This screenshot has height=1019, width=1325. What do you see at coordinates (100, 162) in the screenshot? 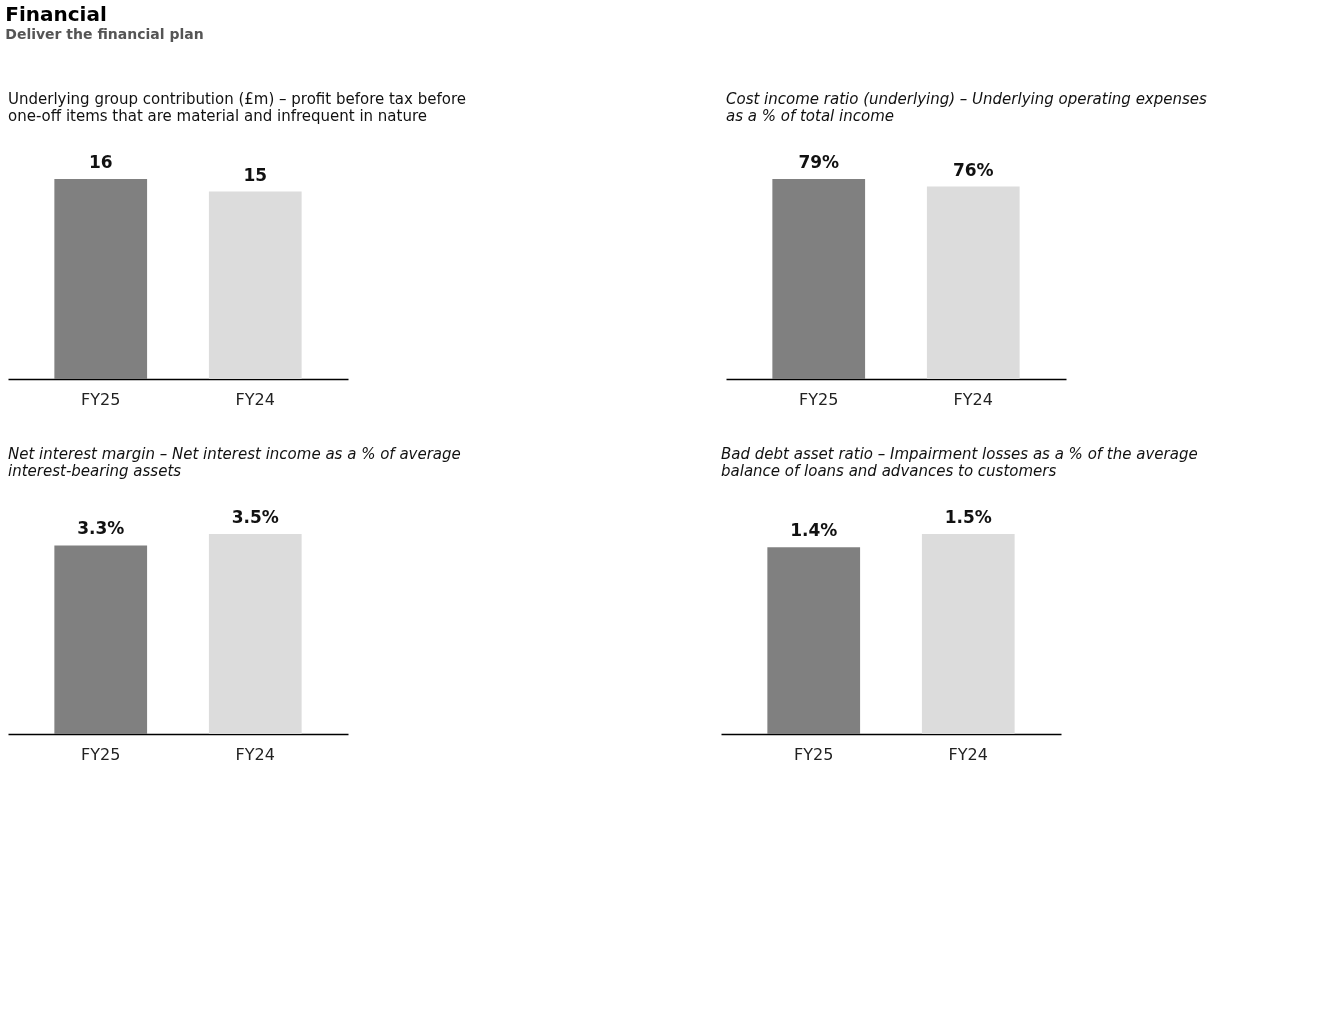
I see `data-label: 16` at bounding box center [100, 162].